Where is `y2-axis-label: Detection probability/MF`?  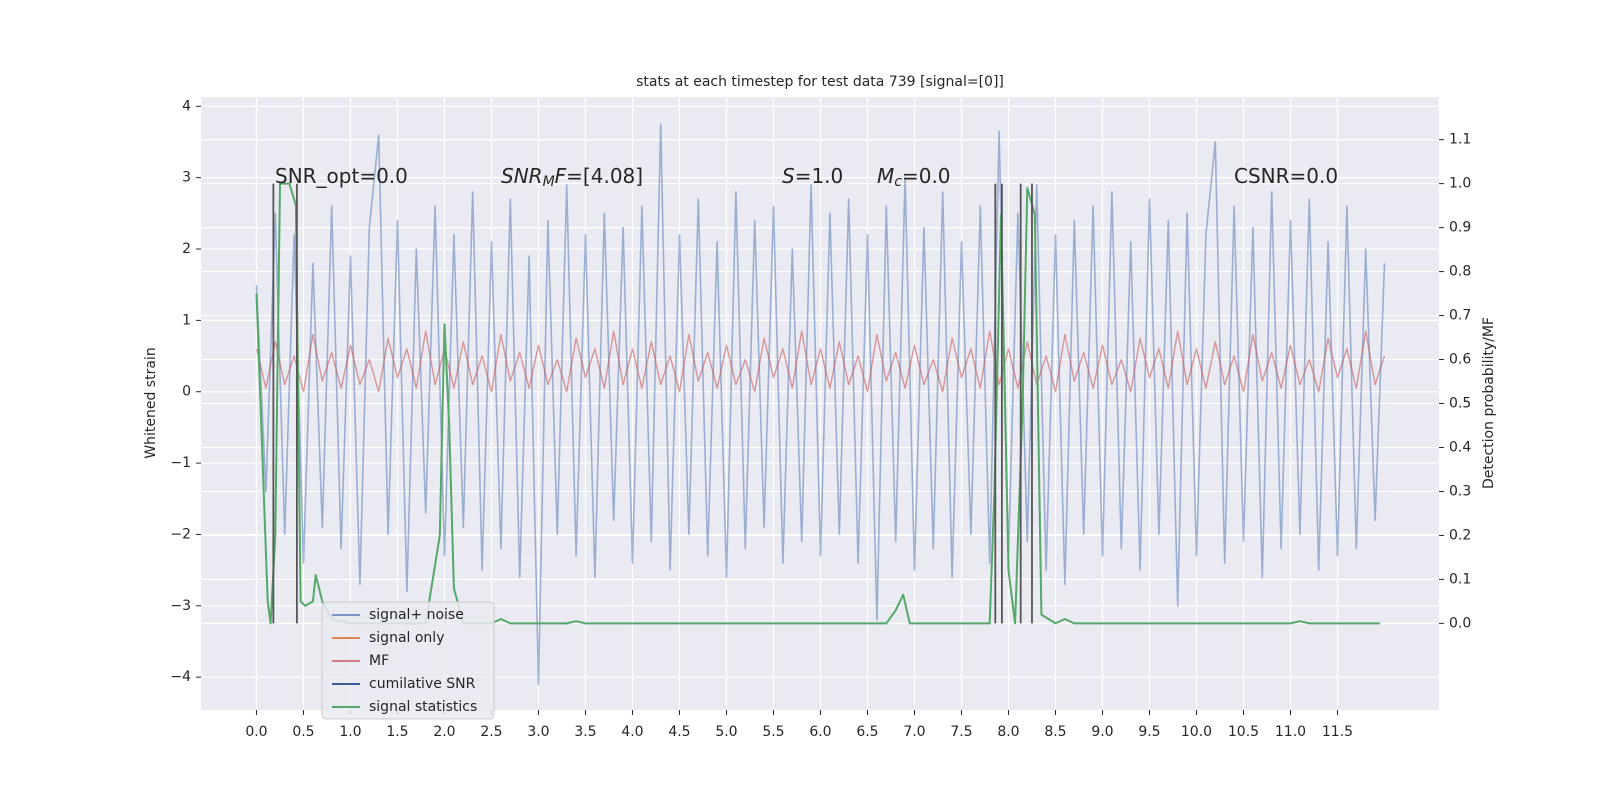 y2-axis-label: Detection probability/MF is located at coordinates (1489, 403).